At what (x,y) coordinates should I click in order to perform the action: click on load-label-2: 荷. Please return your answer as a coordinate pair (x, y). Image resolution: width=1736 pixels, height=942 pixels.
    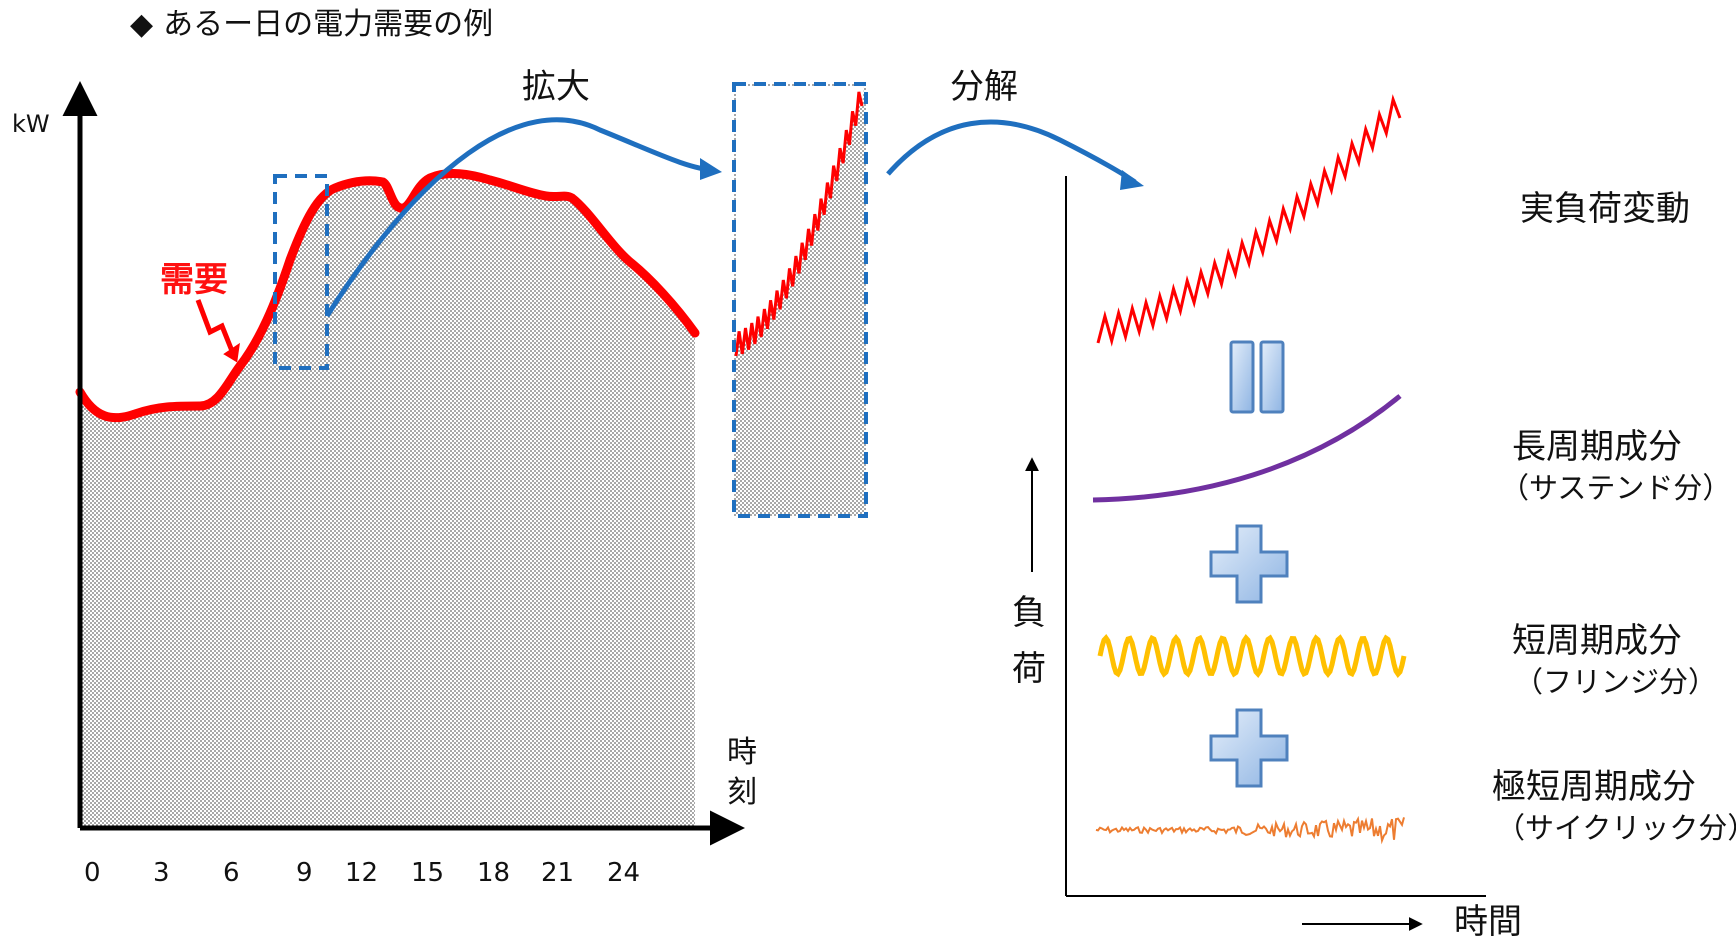
    Looking at the image, I should click on (1029, 669).